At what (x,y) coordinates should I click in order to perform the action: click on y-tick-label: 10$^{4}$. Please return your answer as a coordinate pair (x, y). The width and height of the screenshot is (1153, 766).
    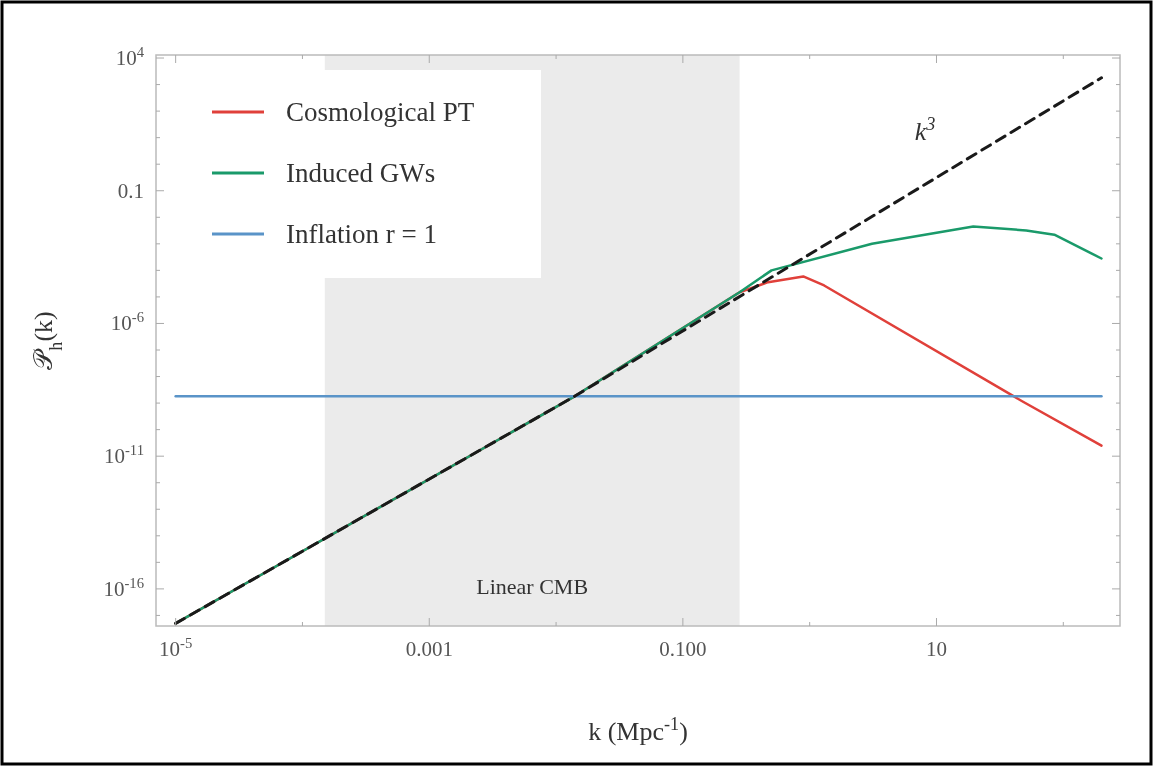
    Looking at the image, I should click on (130, 57).